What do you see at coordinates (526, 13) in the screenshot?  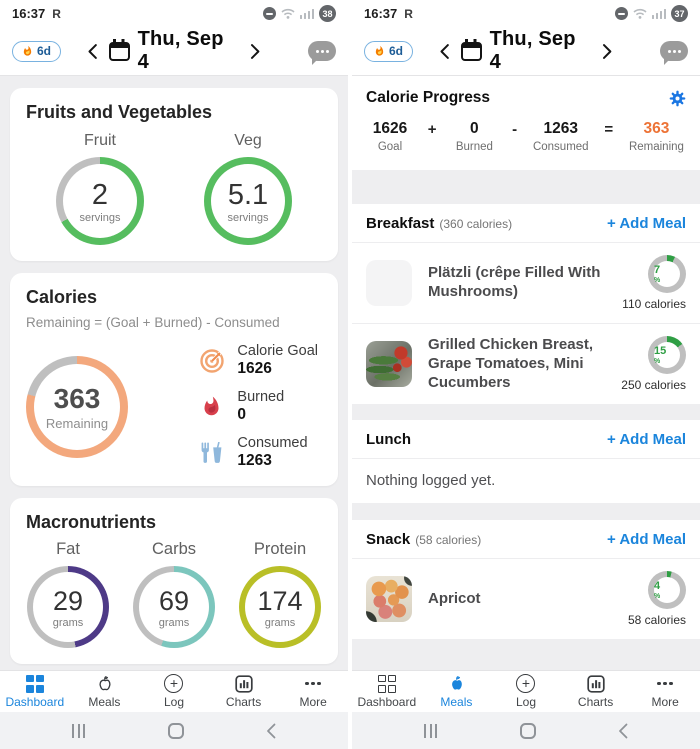 I see `status-bar: 16:37 R 37` at bounding box center [526, 13].